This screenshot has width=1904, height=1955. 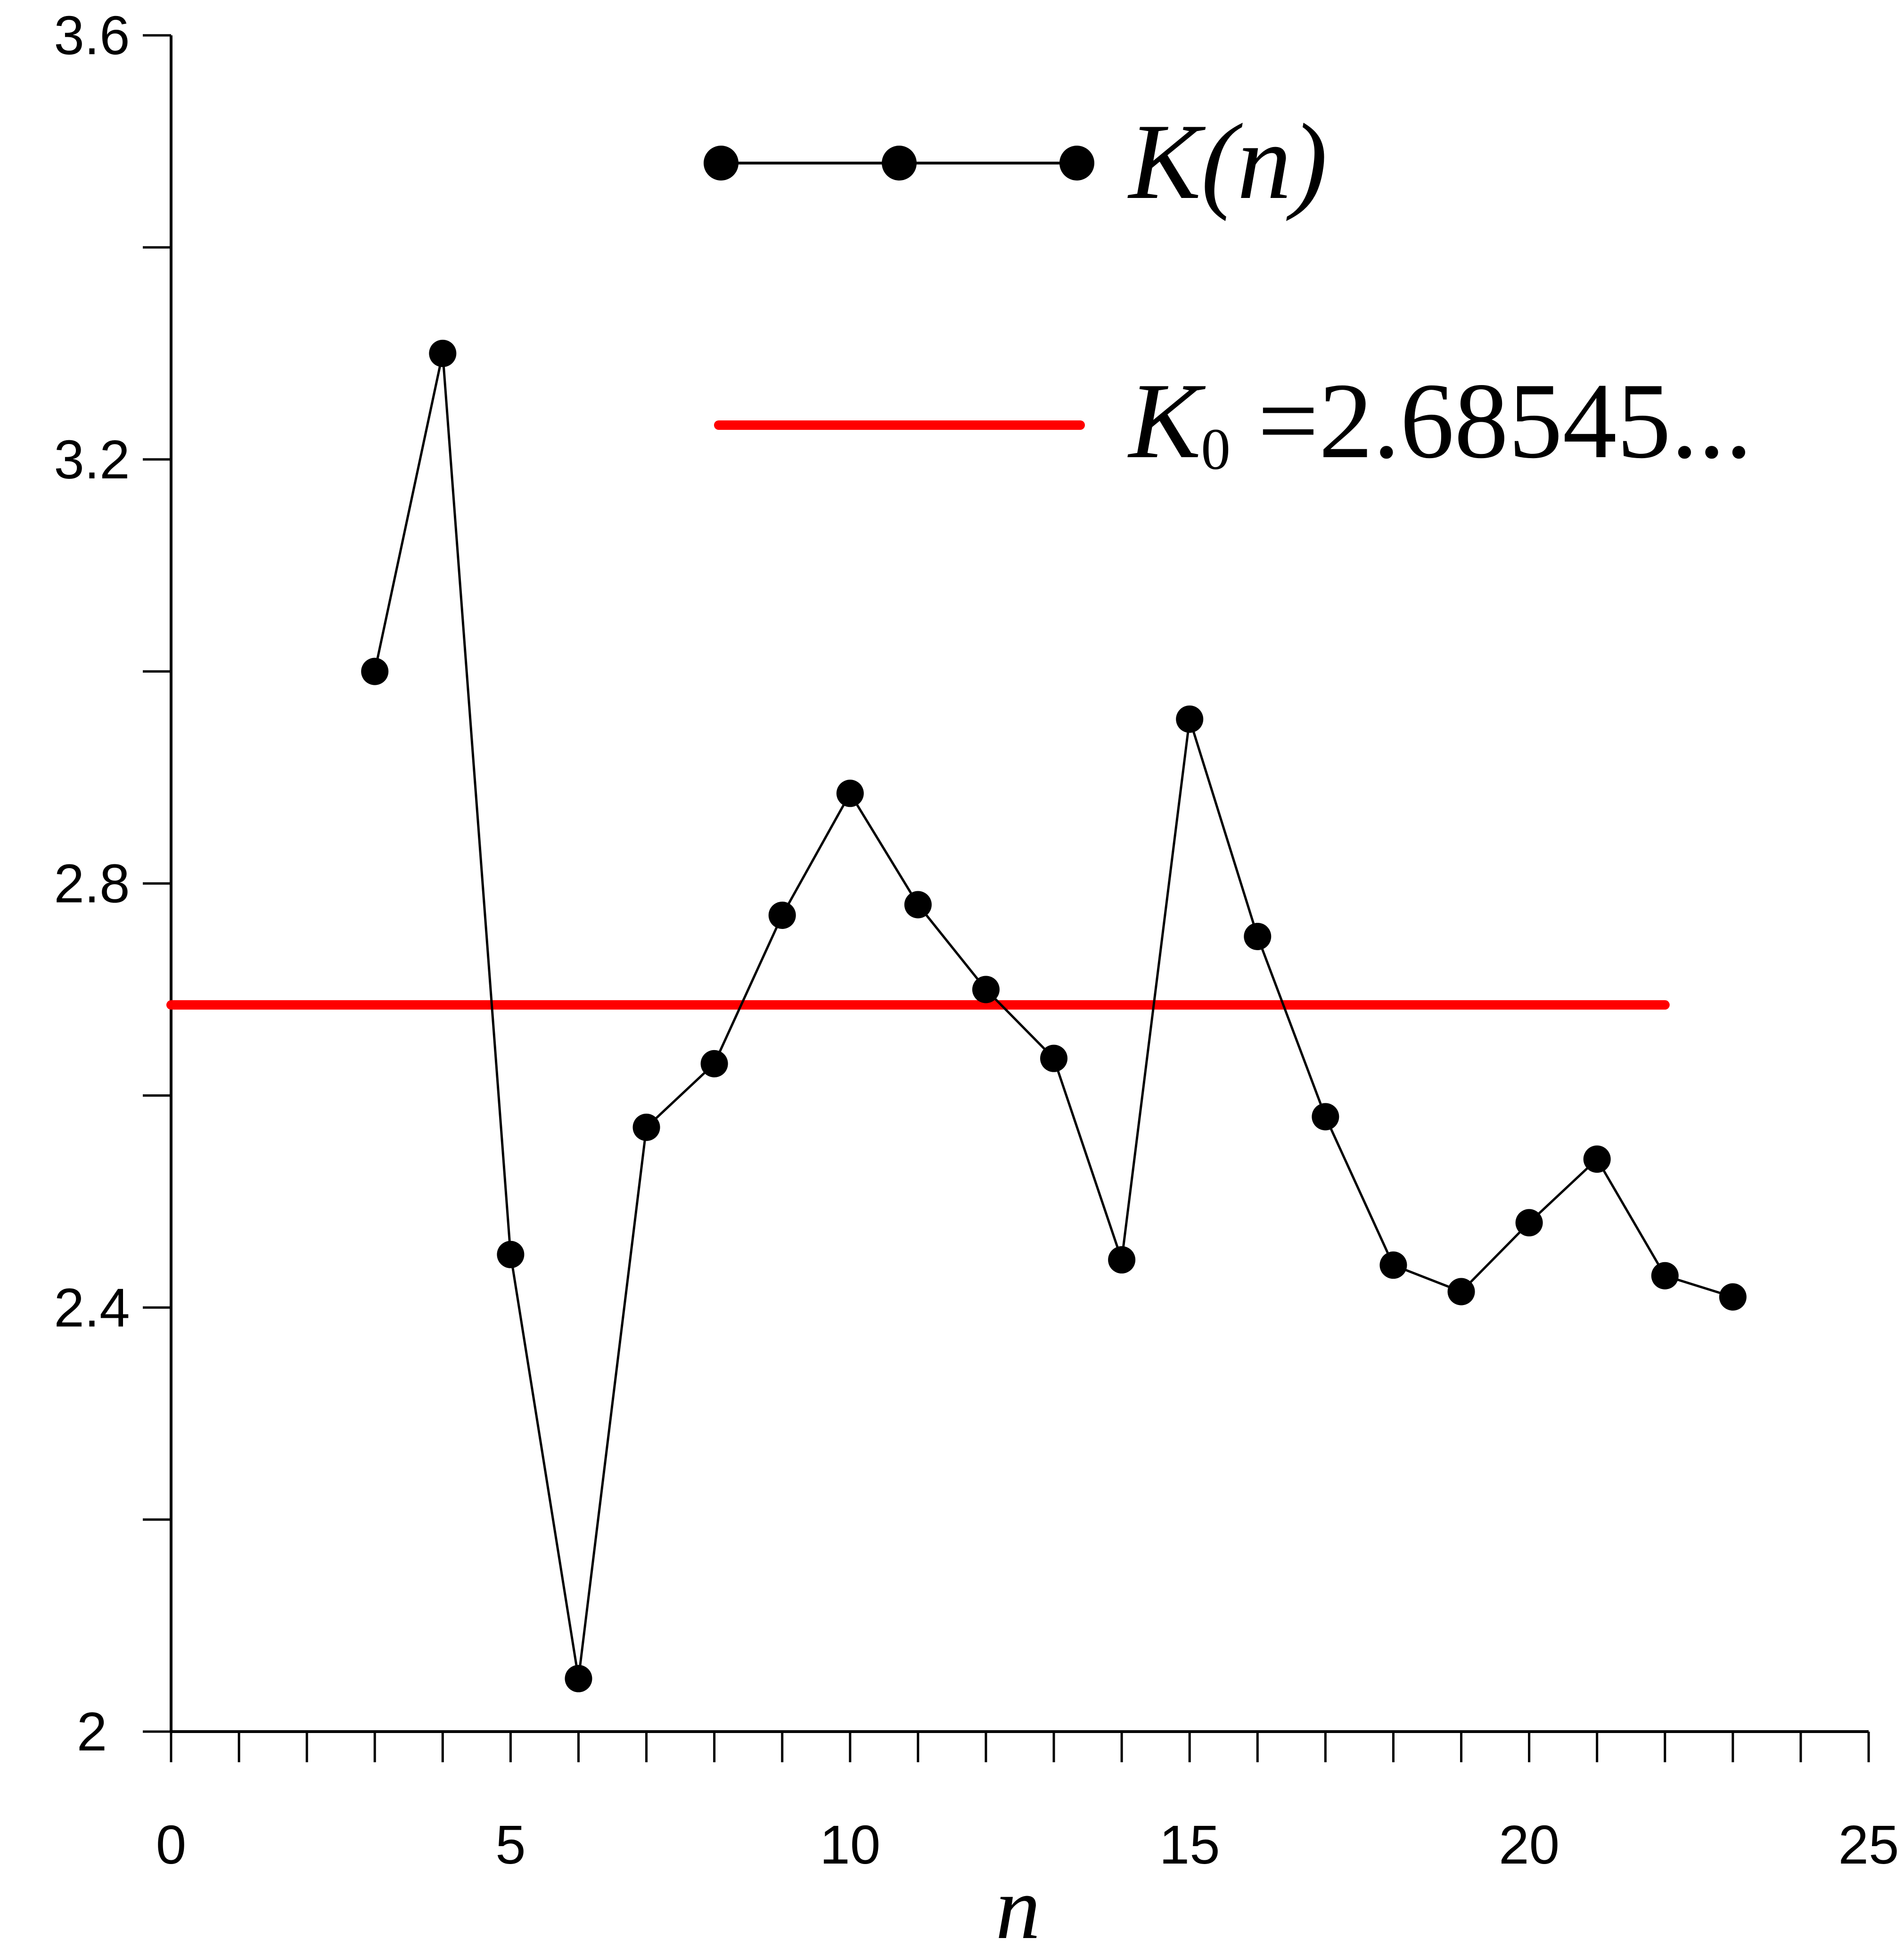 I want to click on y-tick-label: 2.8, so click(x=92, y=884).